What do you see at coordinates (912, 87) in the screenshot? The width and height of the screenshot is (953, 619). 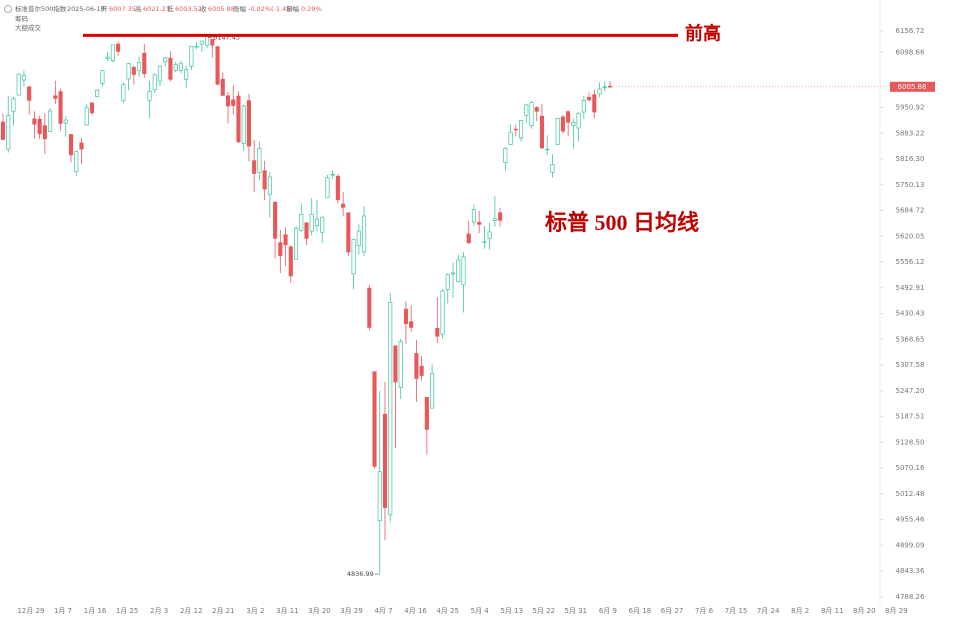 I see `last-price-label: 6005.88` at bounding box center [912, 87].